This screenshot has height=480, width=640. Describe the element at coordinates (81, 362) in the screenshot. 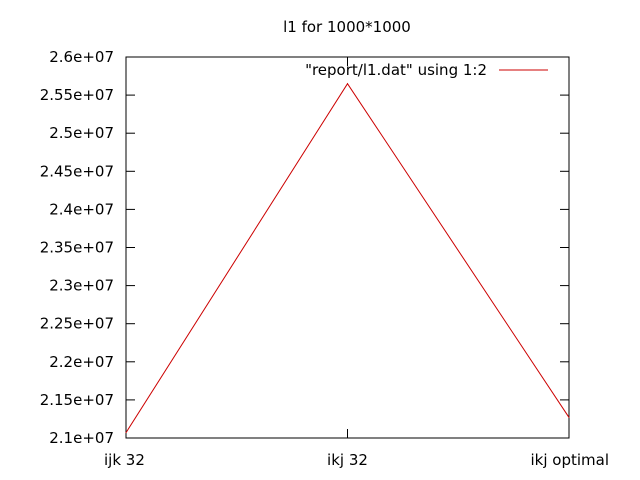

I see `y-tick-label: 2.2e+07` at that location.